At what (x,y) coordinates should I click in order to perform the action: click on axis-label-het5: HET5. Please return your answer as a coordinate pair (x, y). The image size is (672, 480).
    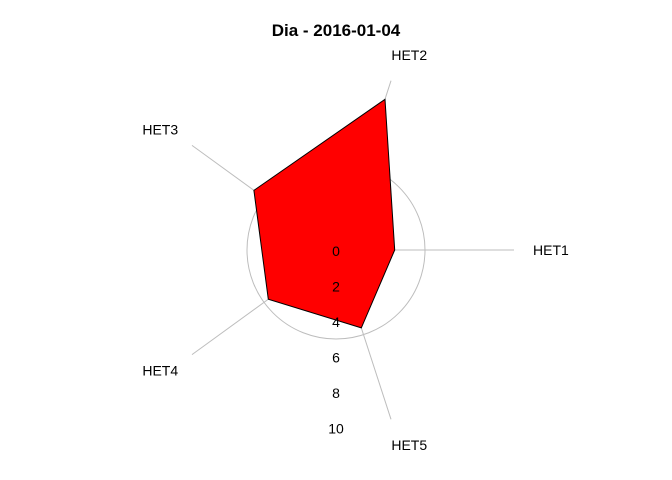
    Looking at the image, I should click on (409, 445).